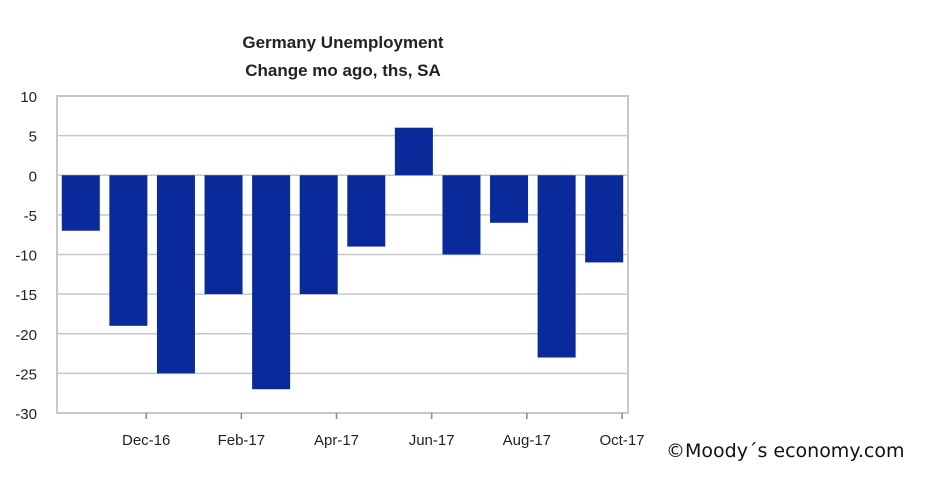 Image resolution: width=950 pixels, height=496 pixels. I want to click on y-tick-label: 10, so click(28, 97).